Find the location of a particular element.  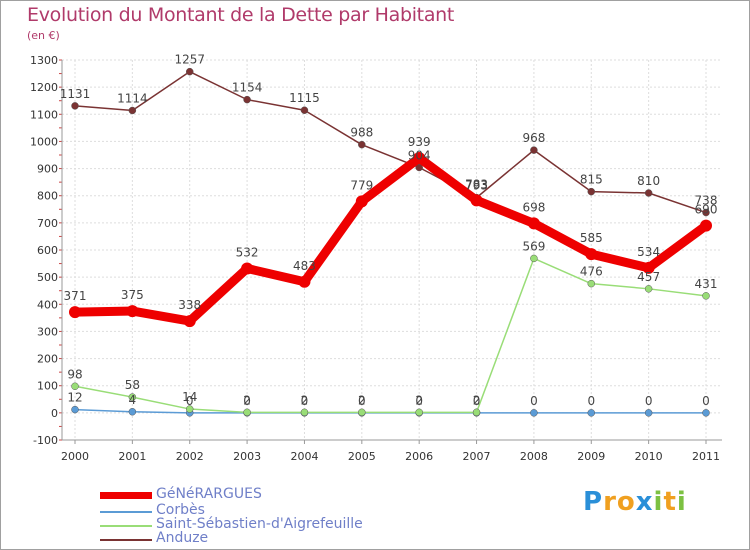

data-label: 12 is located at coordinates (74, 398).